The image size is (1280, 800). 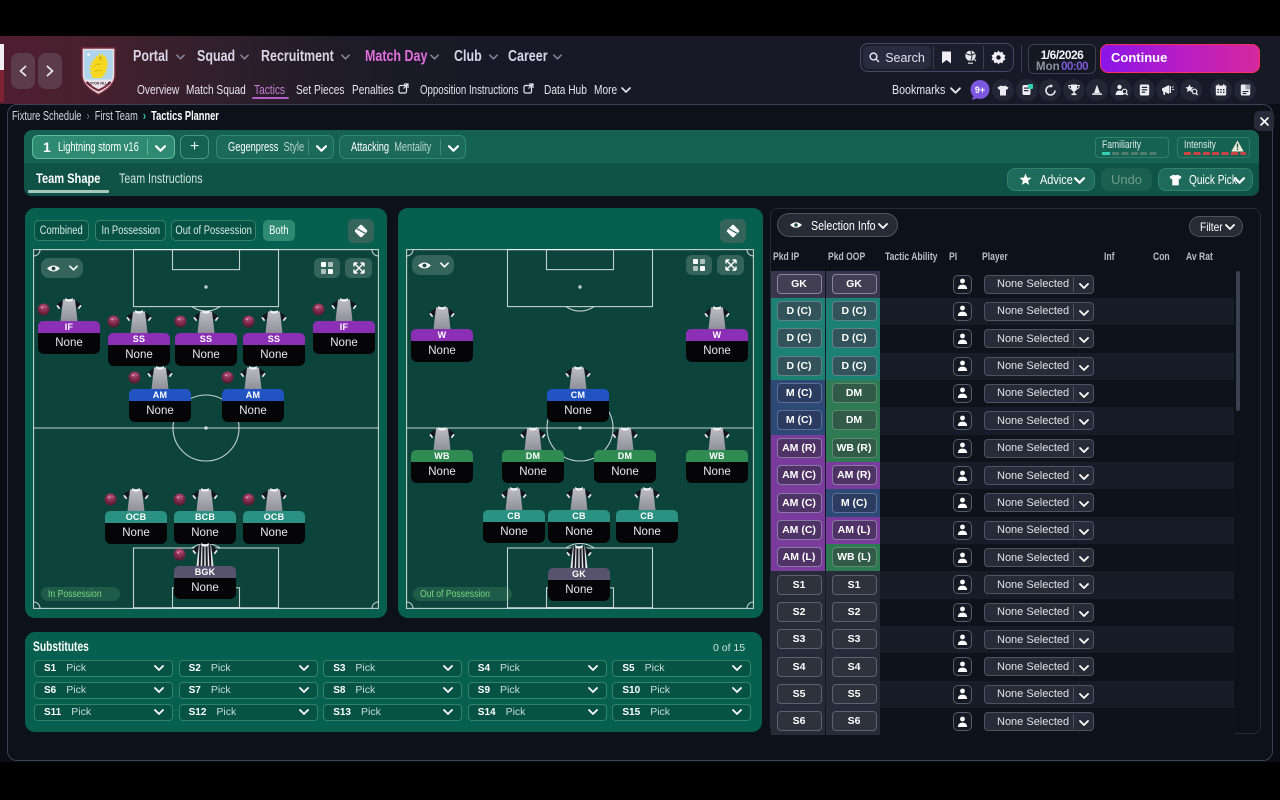 I want to click on svg-text: 9+, so click(x=980, y=90).